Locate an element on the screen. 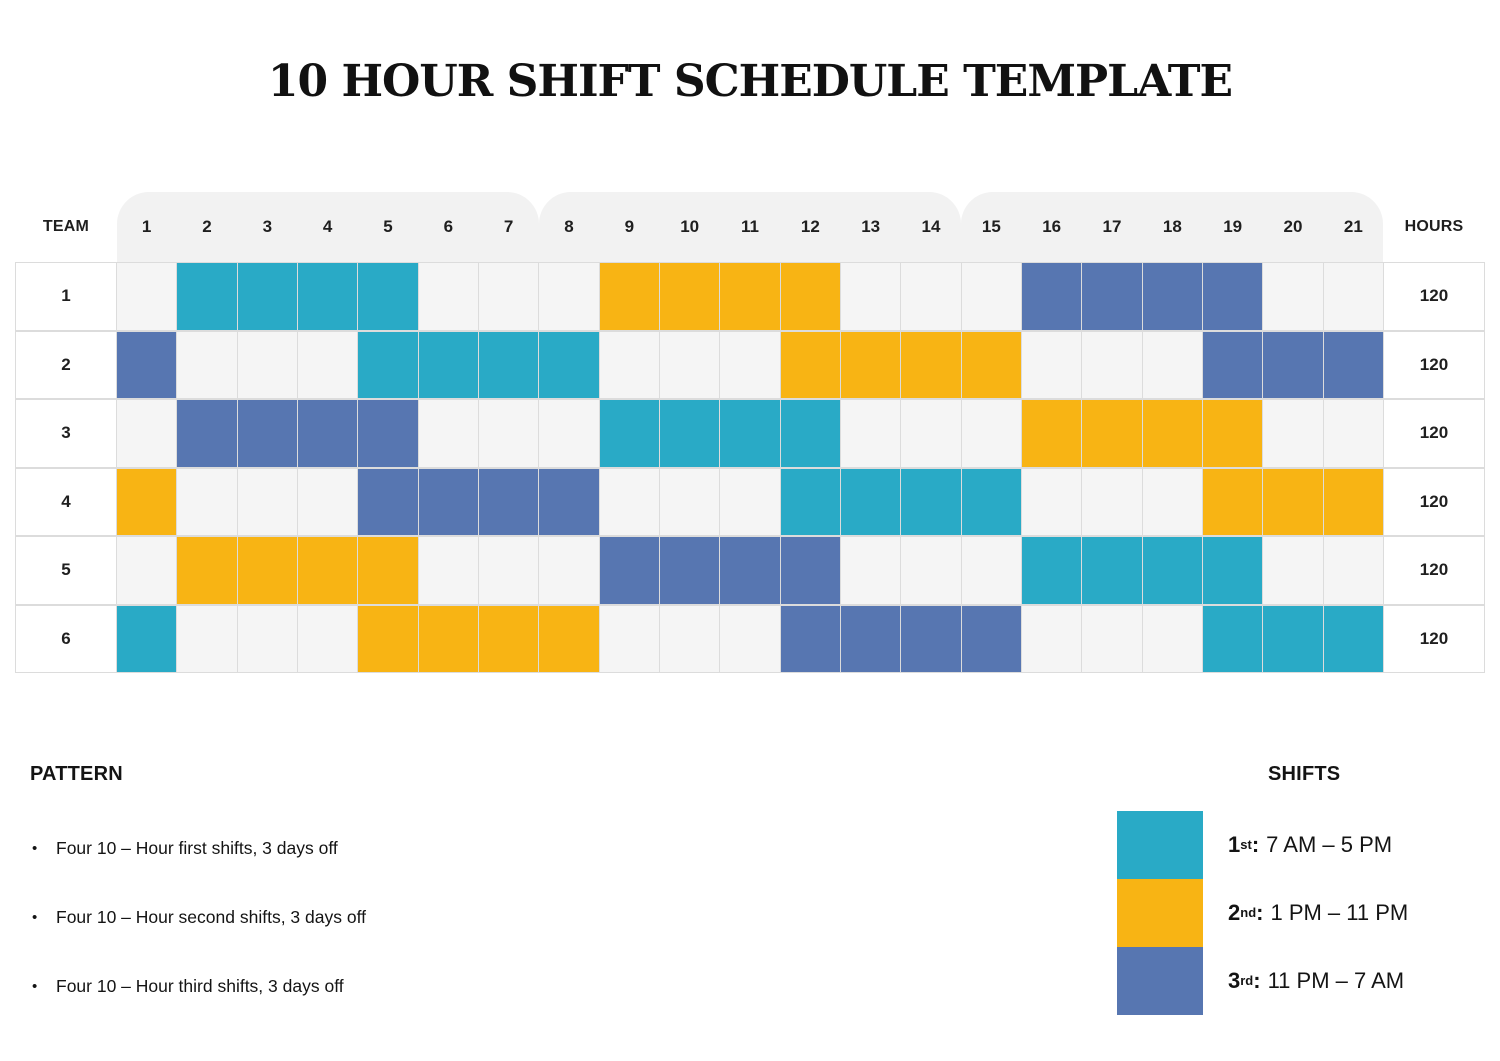  schedule-cell-team3-day5 is located at coordinates (388, 433).